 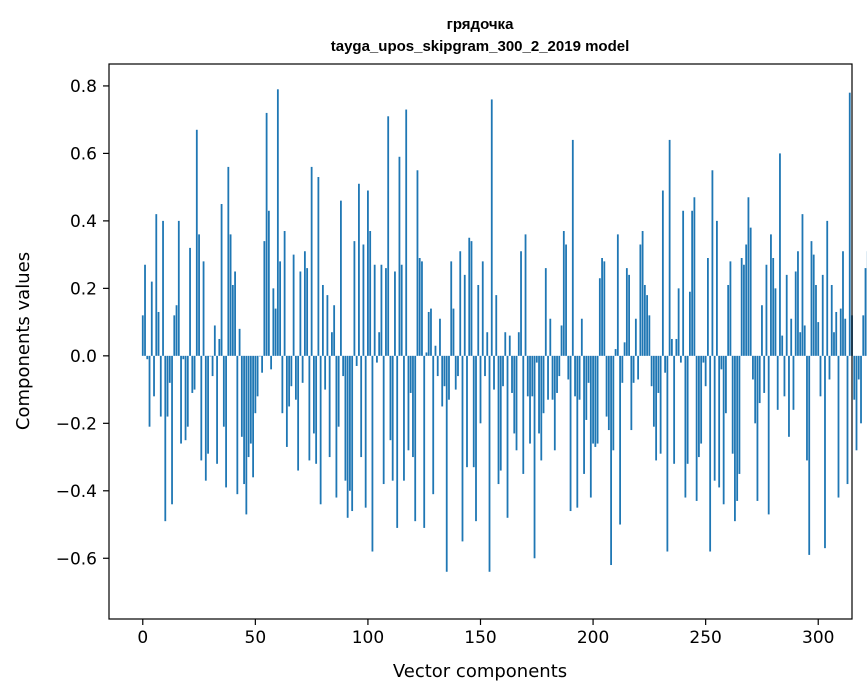 I want to click on y-tick-label: −0.2, so click(x=76, y=424).